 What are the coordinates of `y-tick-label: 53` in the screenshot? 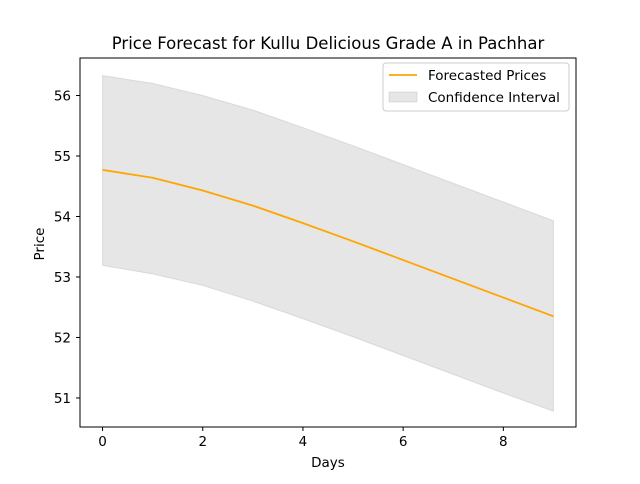 It's located at (62, 278).